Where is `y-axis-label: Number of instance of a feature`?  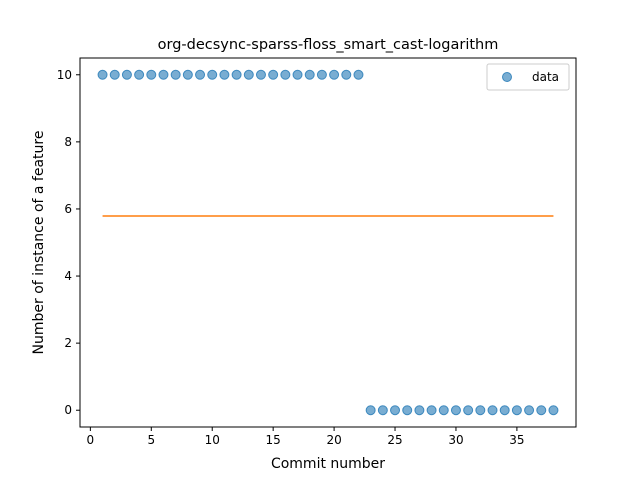 y-axis-label: Number of instance of a feature is located at coordinates (39, 243).